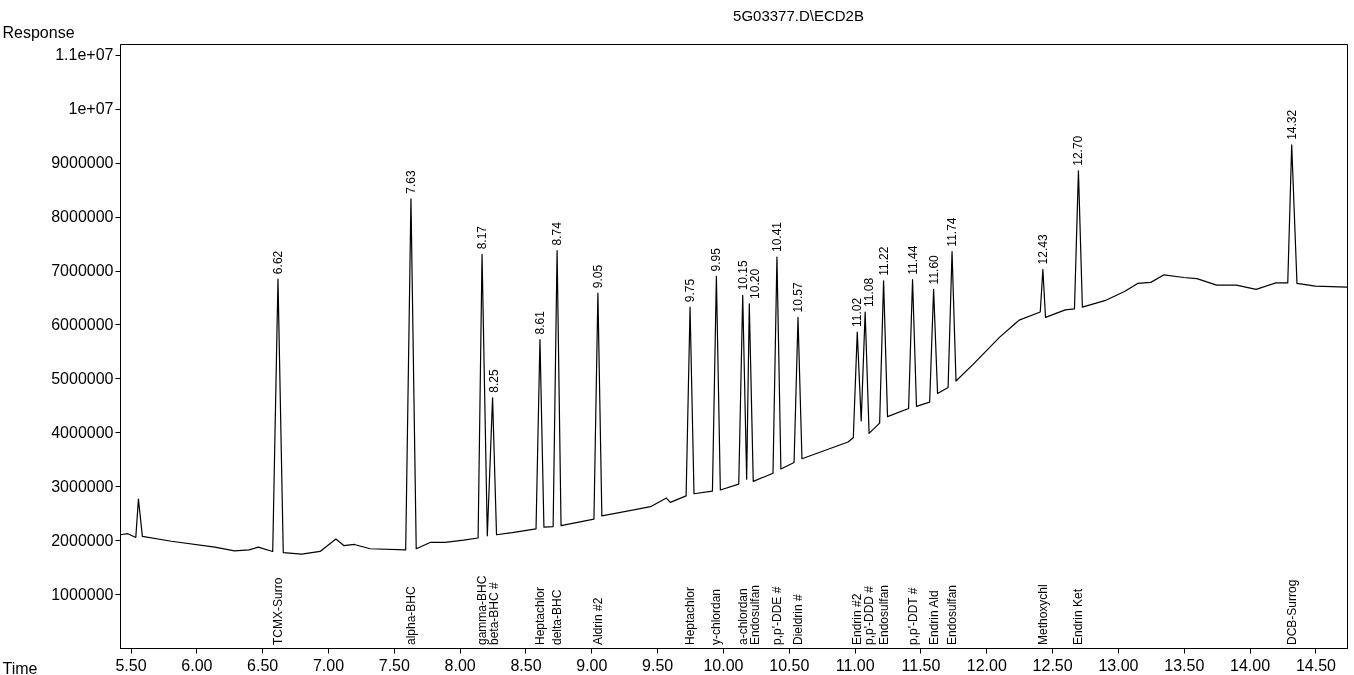  What do you see at coordinates (410, 615) in the screenshot?
I see `annotation: alpha-BHC` at bounding box center [410, 615].